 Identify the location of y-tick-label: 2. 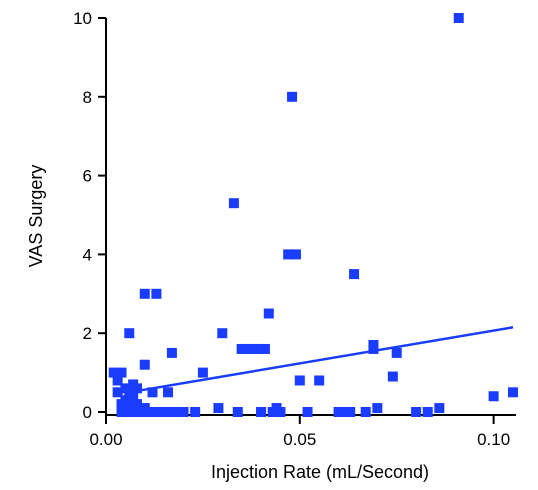
(87, 333).